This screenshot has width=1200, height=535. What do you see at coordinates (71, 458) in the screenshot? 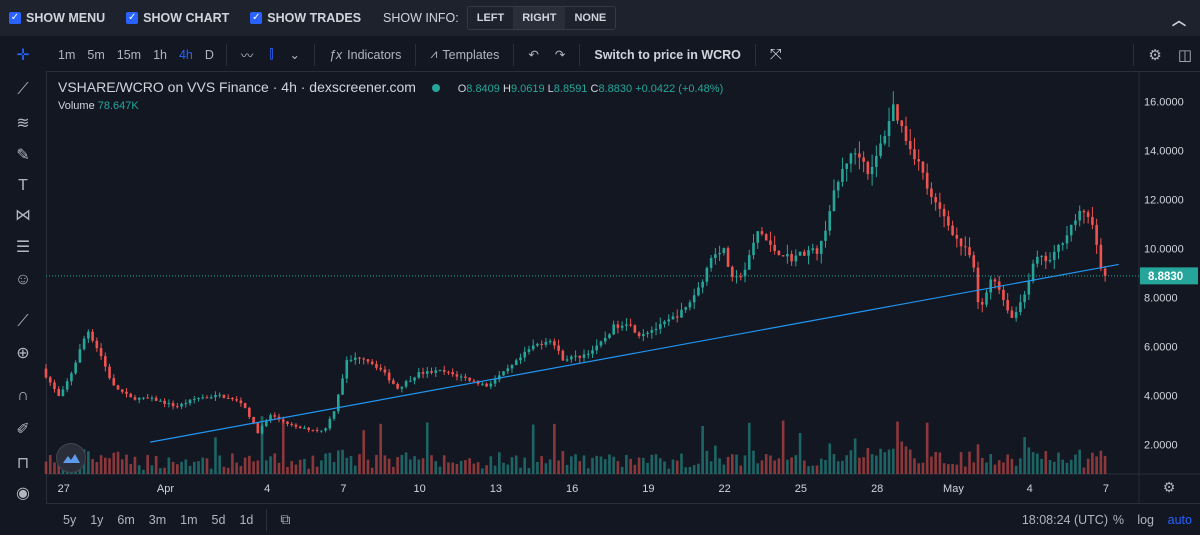
I see `tradingview-logo-icon` at bounding box center [71, 458].